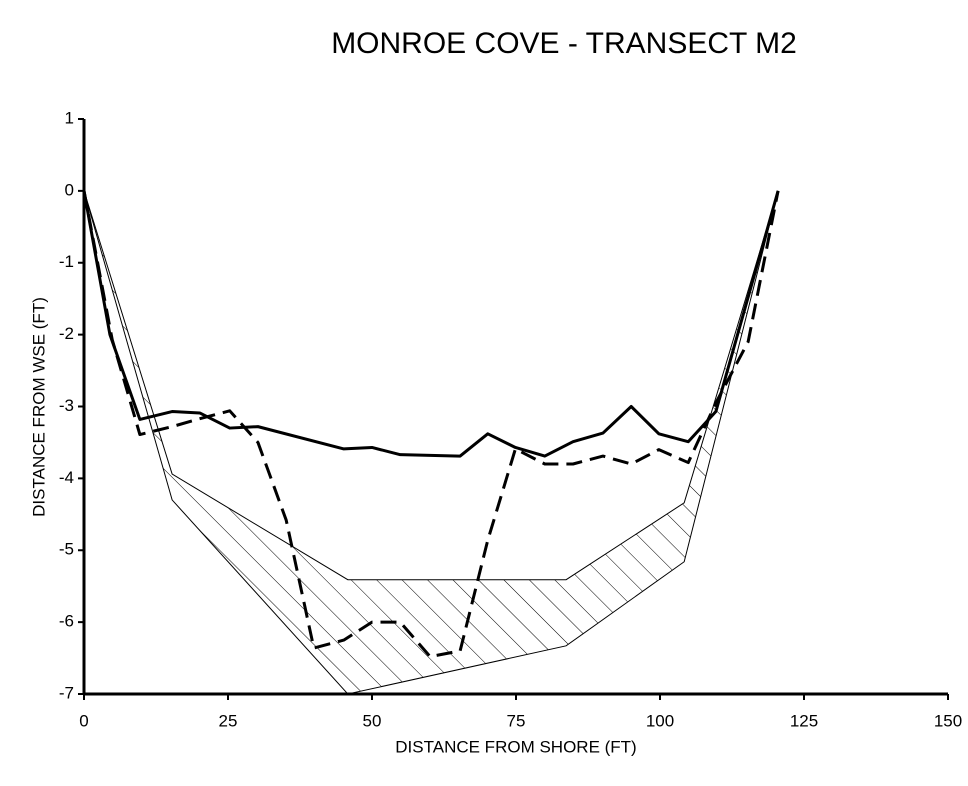 The image size is (968, 786). I want to click on y-tick-label: 1, so click(69, 117).